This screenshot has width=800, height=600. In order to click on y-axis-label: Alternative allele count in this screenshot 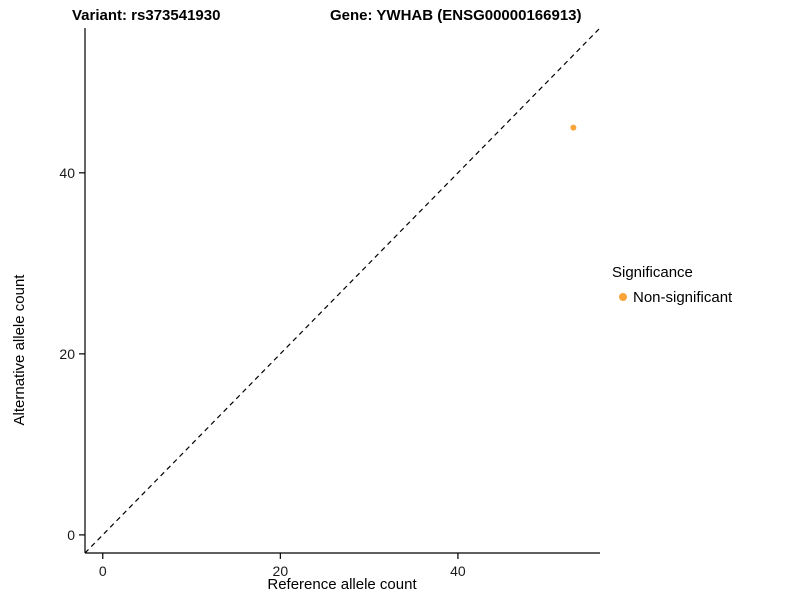, I will do `click(19, 350)`.